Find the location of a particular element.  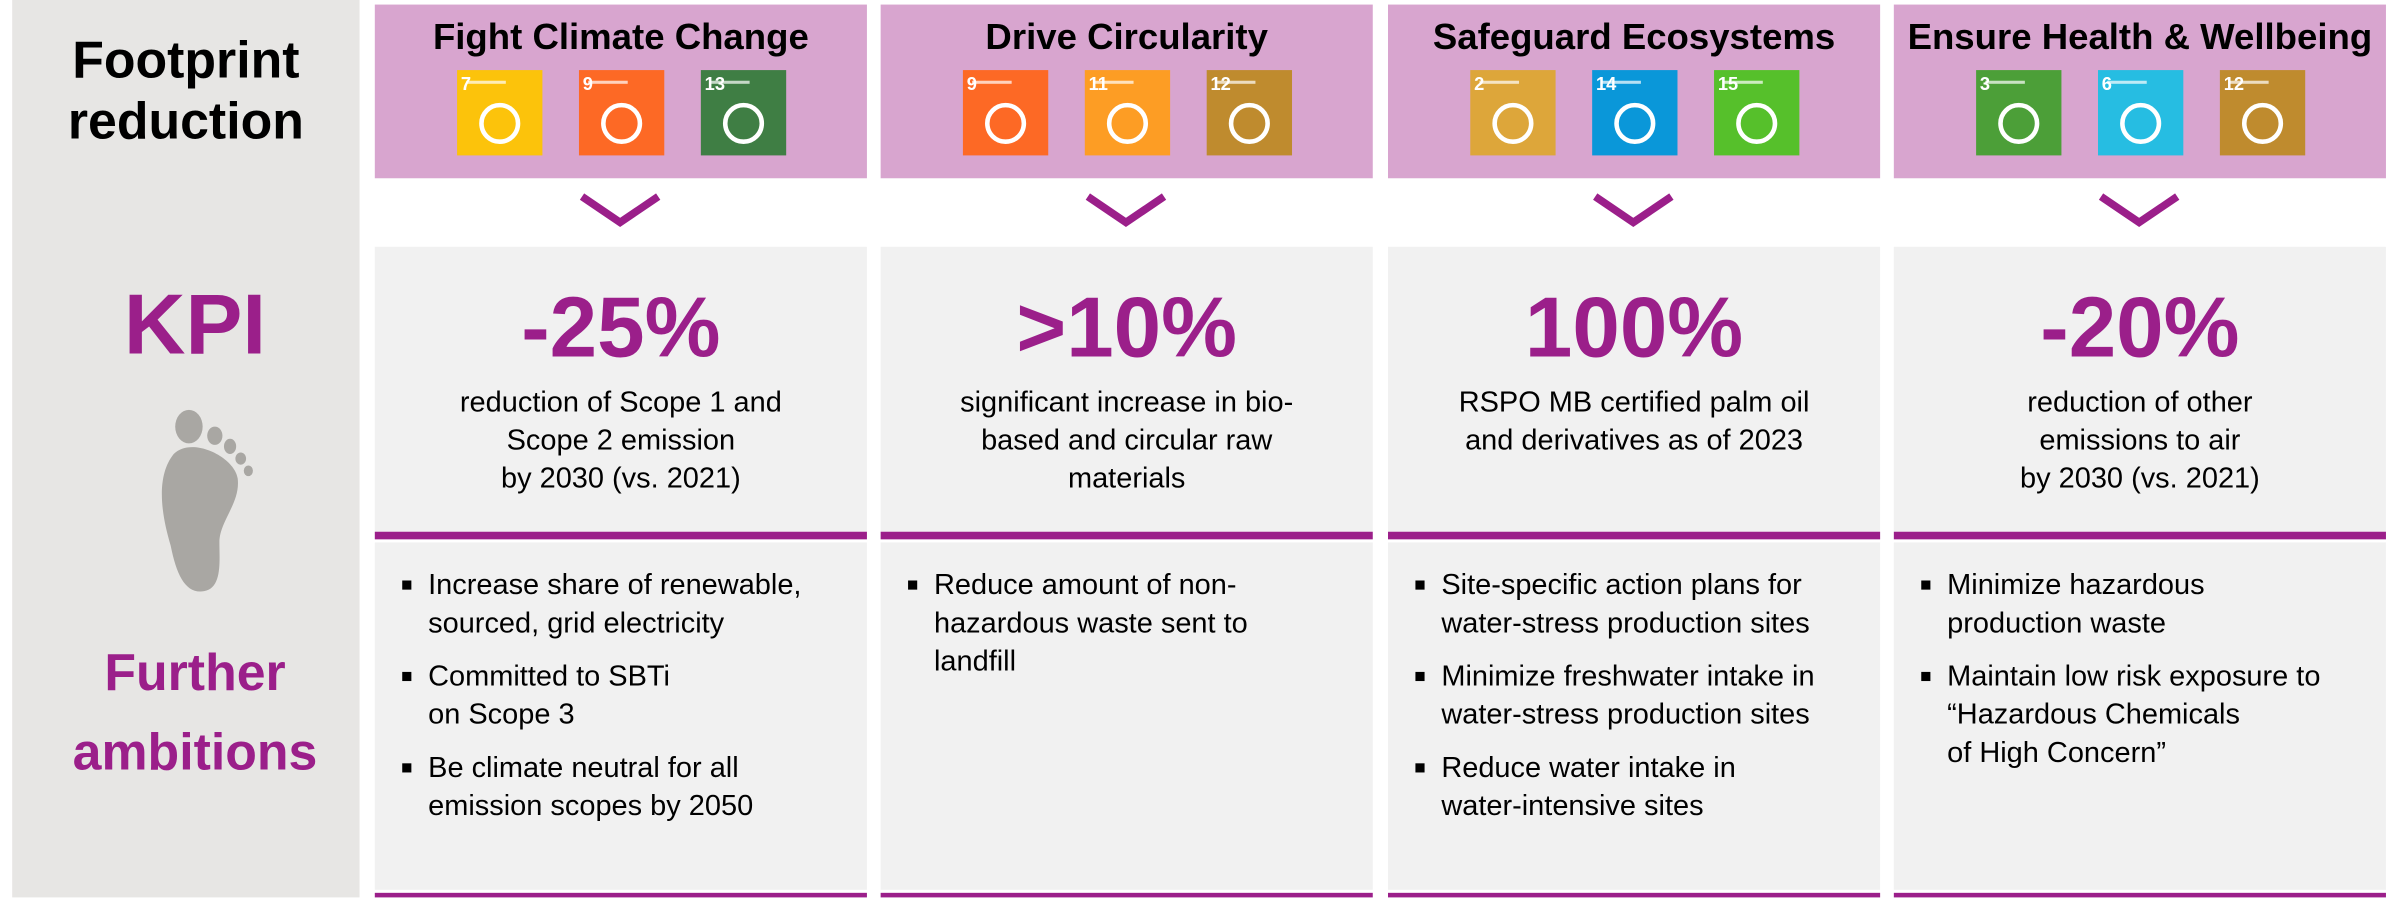

column-header: Safeguard Ecosystems 2 14 15 is located at coordinates (1634, 91).